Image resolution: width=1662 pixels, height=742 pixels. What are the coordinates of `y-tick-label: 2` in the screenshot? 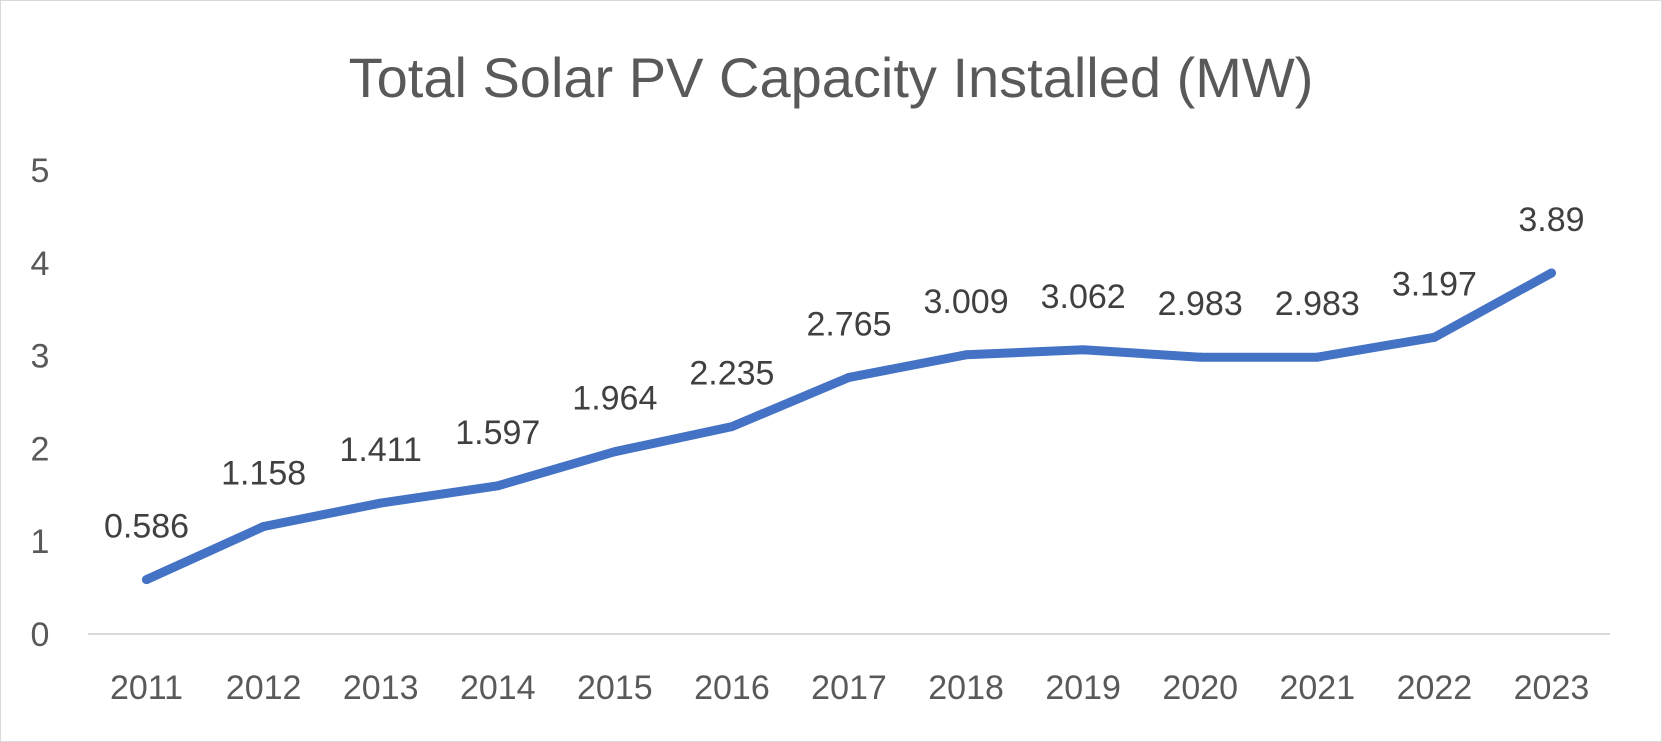 It's located at (40, 449).